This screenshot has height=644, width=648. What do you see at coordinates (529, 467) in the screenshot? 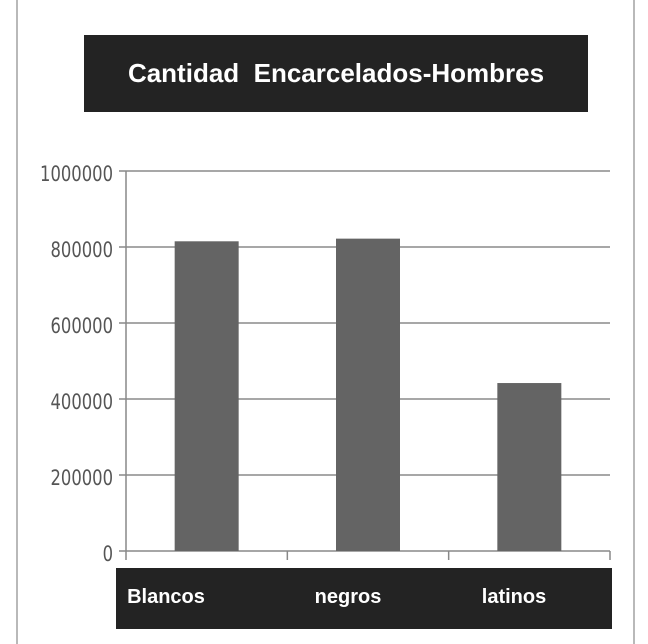
I see `bar-latinos` at bounding box center [529, 467].